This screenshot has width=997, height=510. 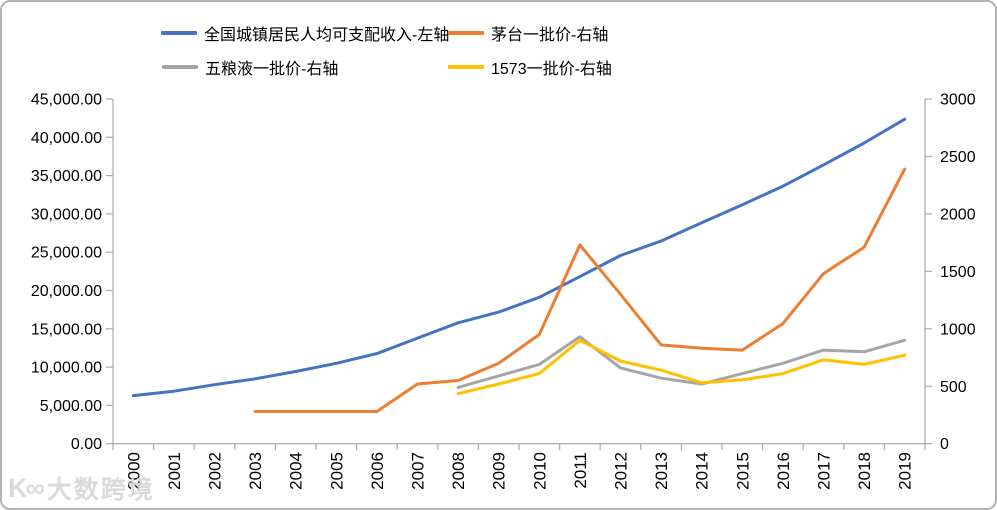 I want to click on x-axis-tick-label: 2004, so click(x=296, y=471).